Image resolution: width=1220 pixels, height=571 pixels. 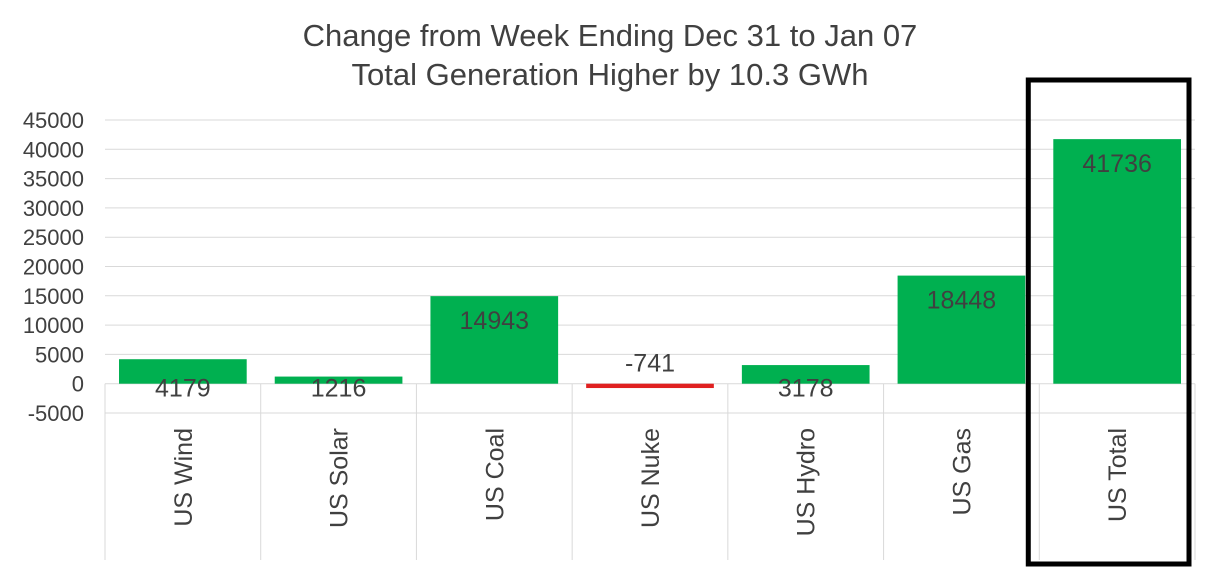 What do you see at coordinates (1117, 261) in the screenshot?
I see `bar-us-total` at bounding box center [1117, 261].